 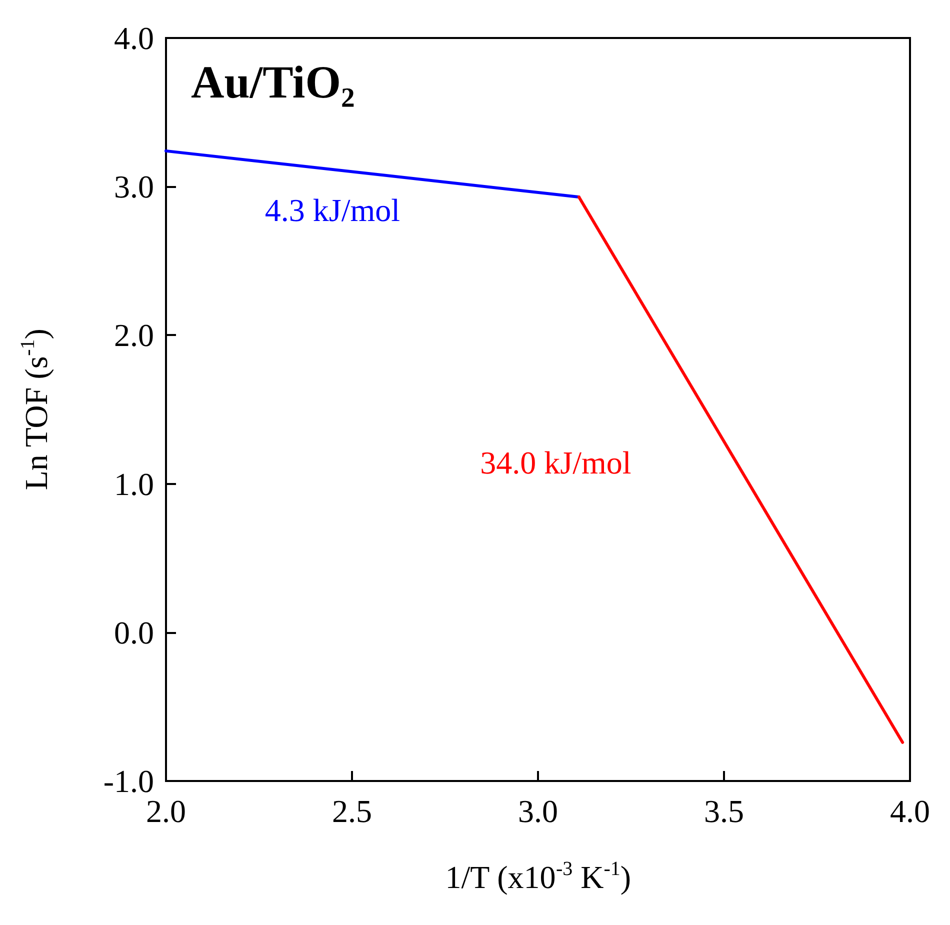 What do you see at coordinates (134, 484) in the screenshot?
I see `y-tick-label: 1.0` at bounding box center [134, 484].